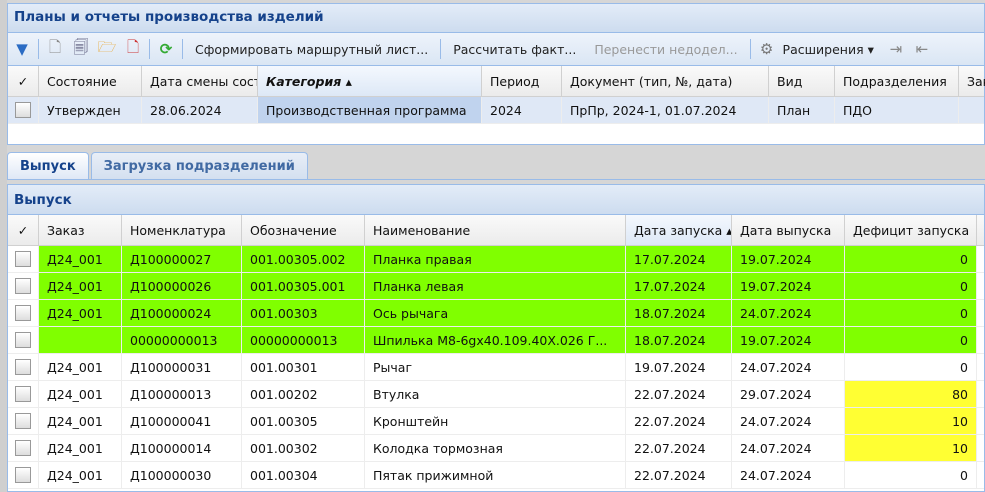 The image size is (985, 492). I want to click on column-header: Номенклатура, so click(182, 230).